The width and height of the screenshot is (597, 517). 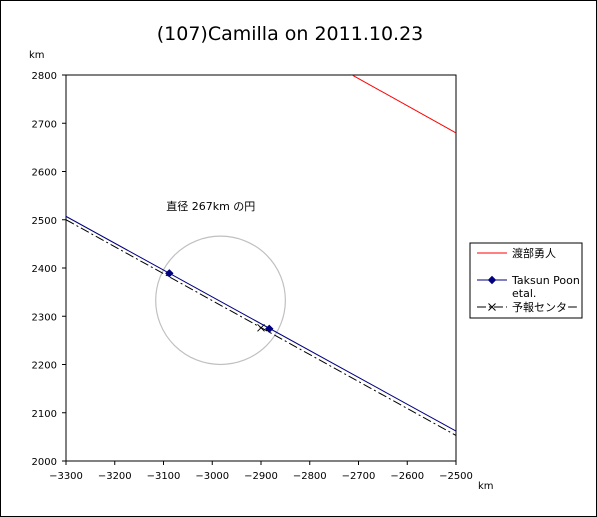 I want to click on y-tick-label: 2200, so click(x=44, y=366).